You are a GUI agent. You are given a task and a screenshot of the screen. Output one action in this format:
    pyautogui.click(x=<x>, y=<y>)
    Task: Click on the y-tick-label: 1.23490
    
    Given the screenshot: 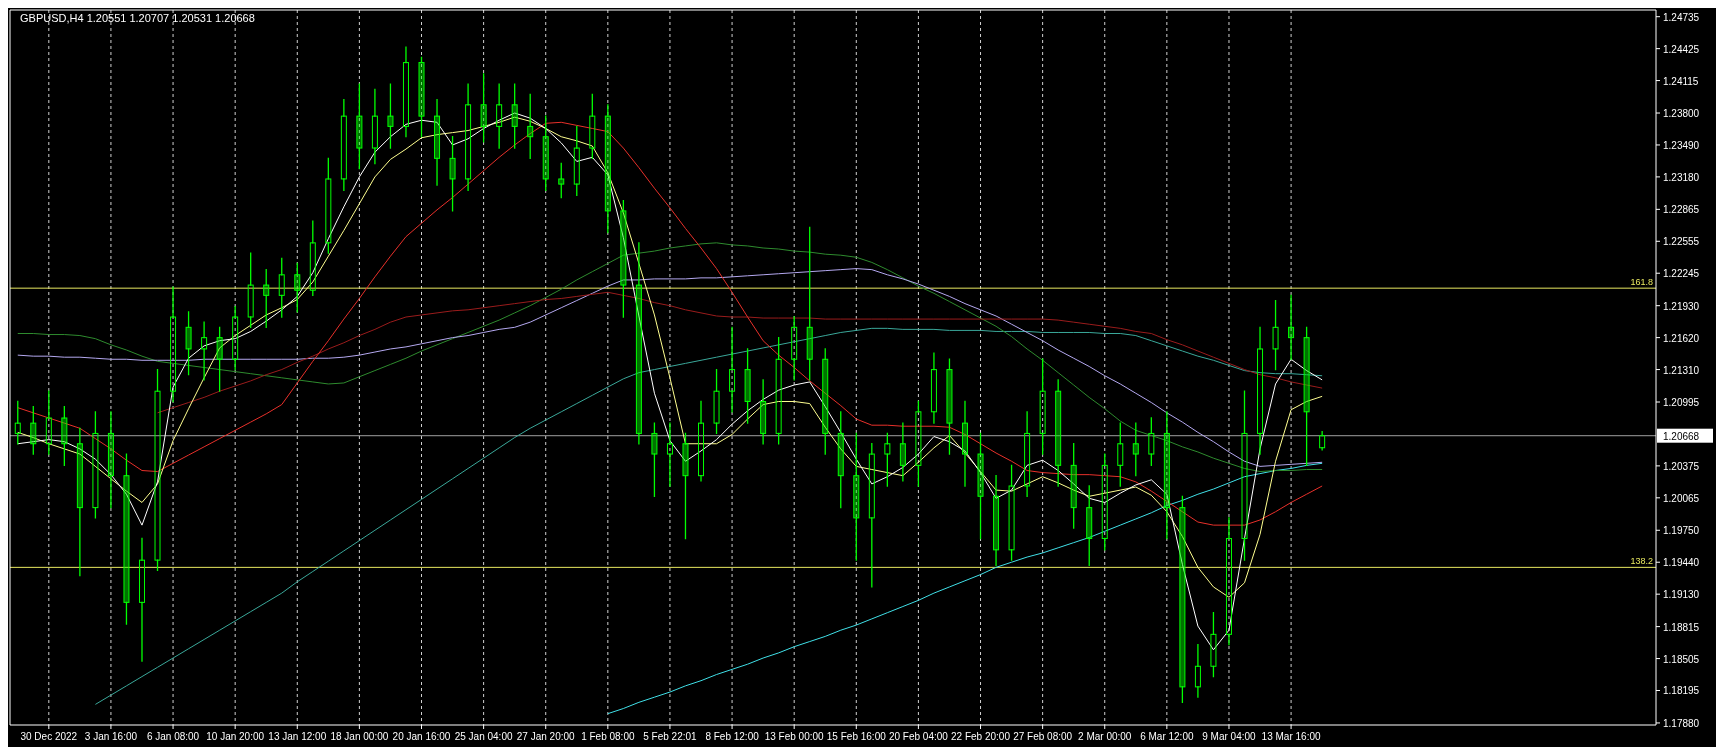 What is the action you would take?
    pyautogui.click(x=1681, y=145)
    